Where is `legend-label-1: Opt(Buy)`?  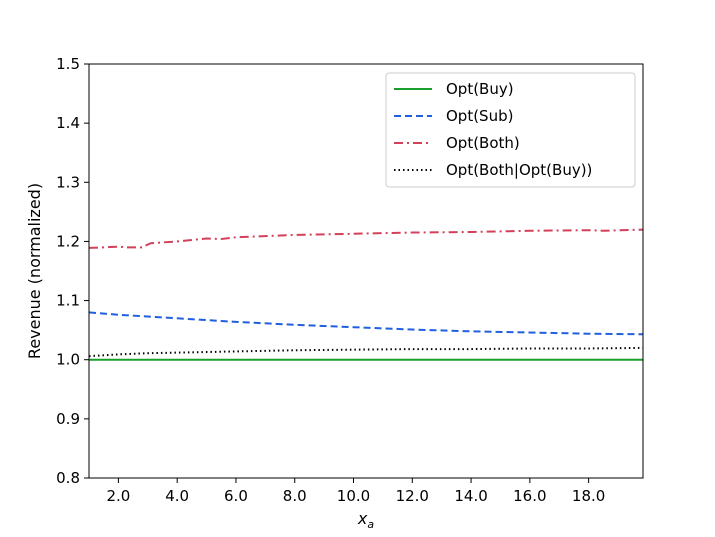
legend-label-1: Opt(Buy) is located at coordinates (480, 89).